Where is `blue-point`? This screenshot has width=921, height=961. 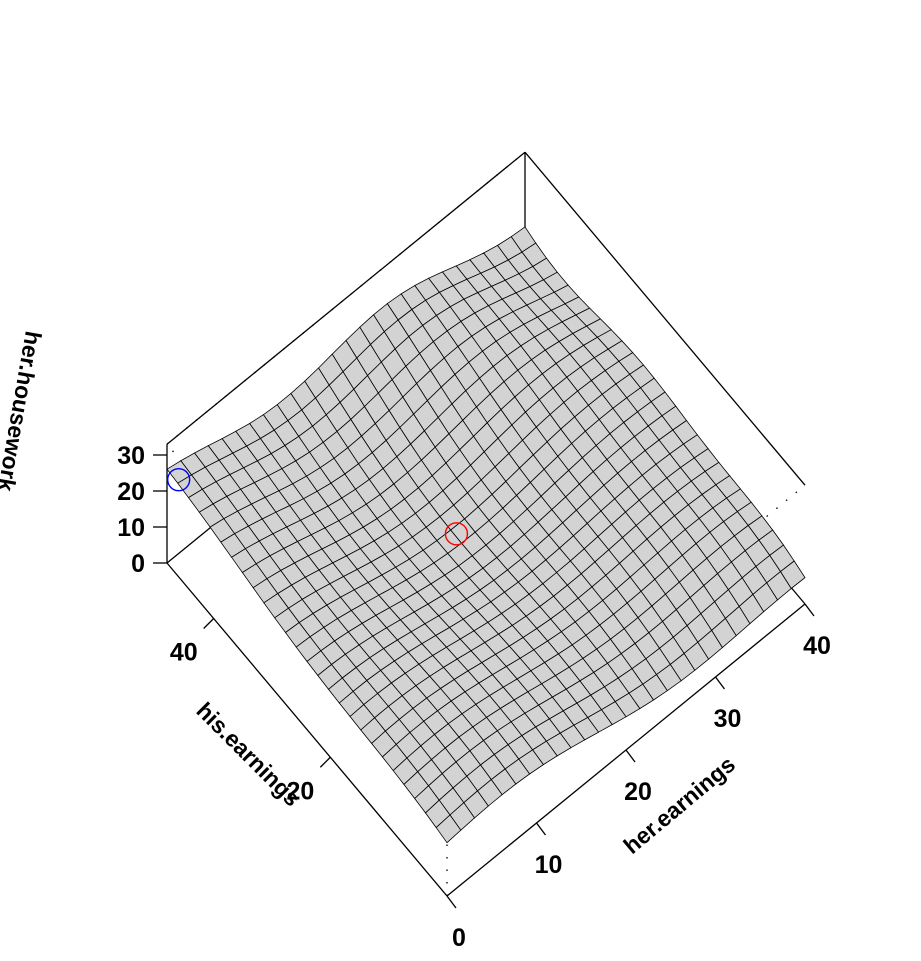
blue-point is located at coordinates (178, 479).